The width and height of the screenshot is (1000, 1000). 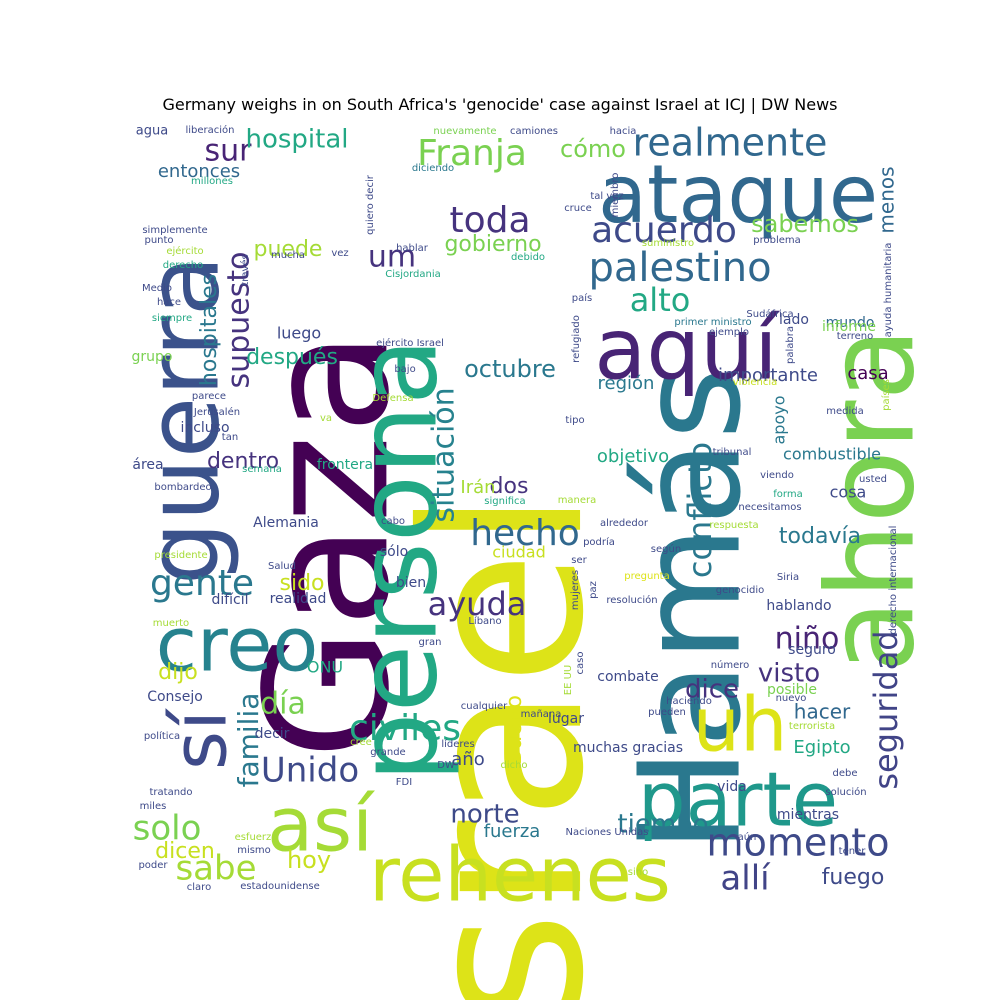 What do you see at coordinates (229, 151) in the screenshot?
I see `word-sur: sur` at bounding box center [229, 151].